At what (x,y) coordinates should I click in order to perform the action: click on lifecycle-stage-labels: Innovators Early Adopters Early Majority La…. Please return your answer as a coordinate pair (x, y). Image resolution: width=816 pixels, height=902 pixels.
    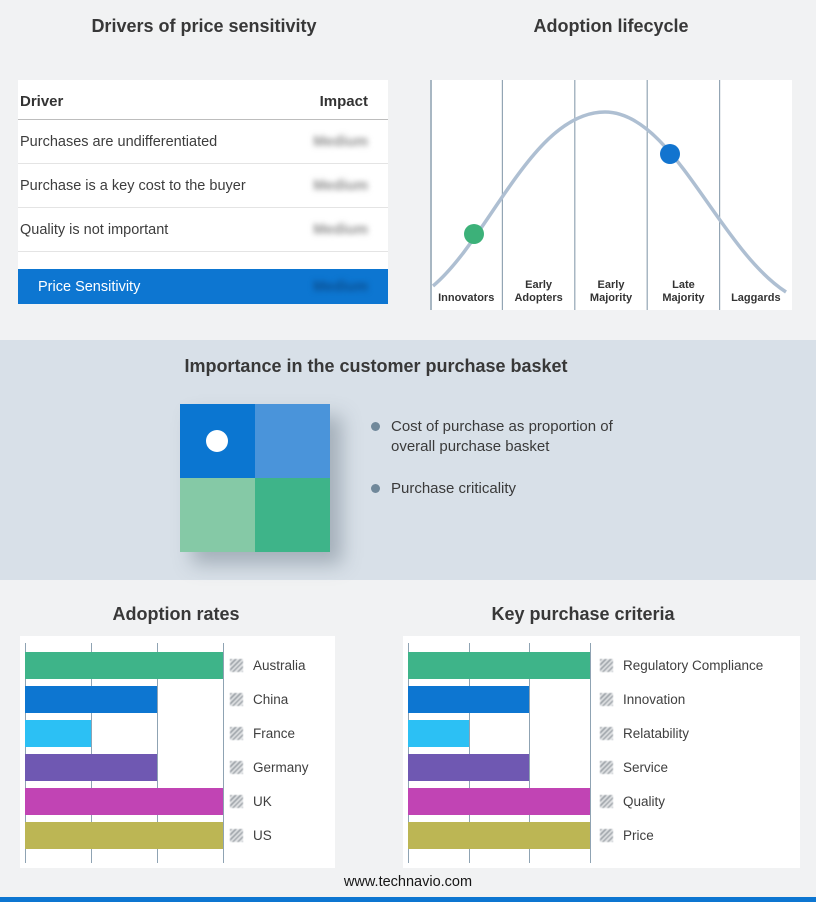
    Looking at the image, I should click on (611, 292).